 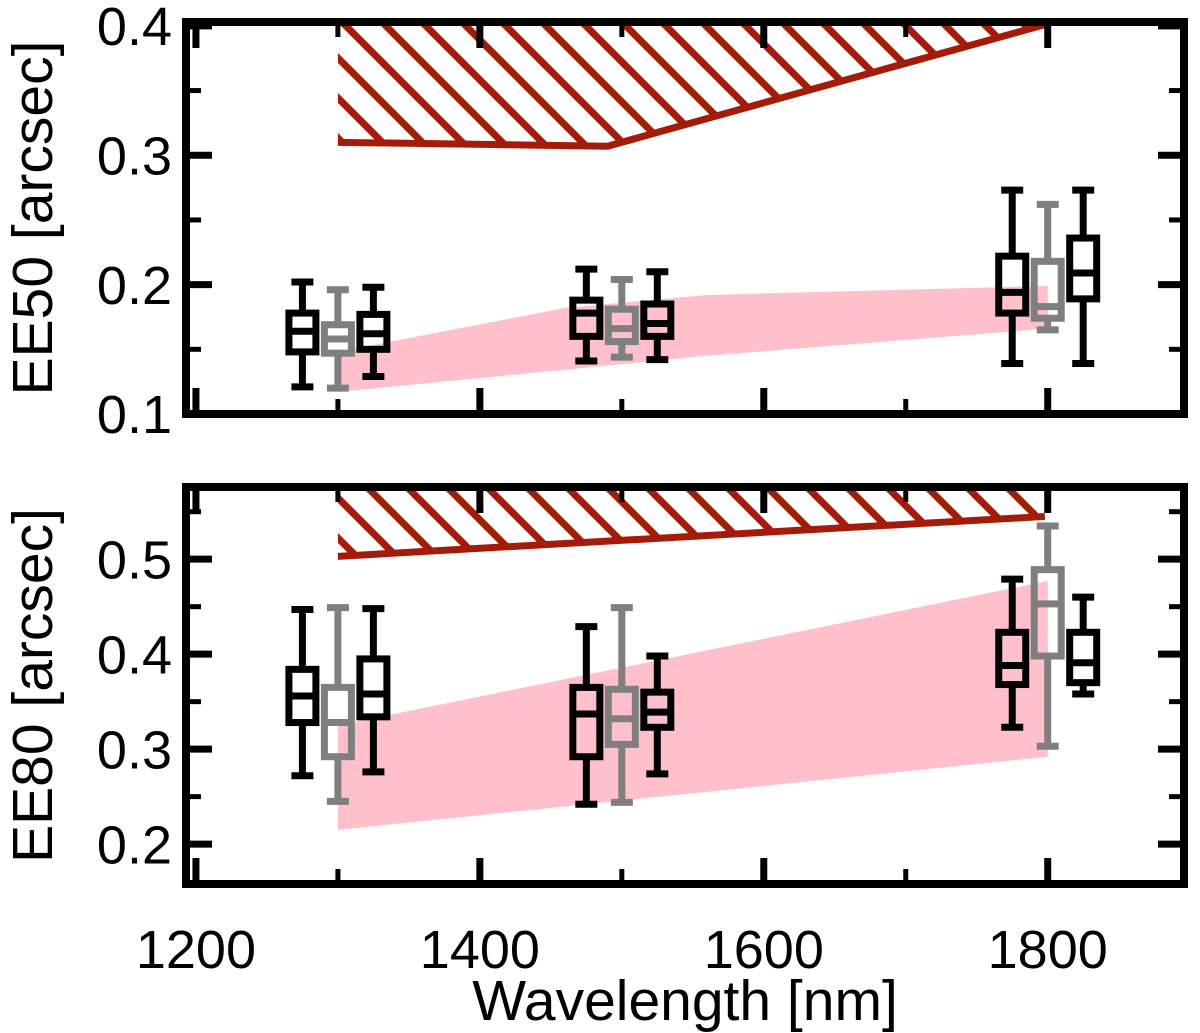 I want to click on boxplot-ee50-1275nm-black, so click(x=302, y=334).